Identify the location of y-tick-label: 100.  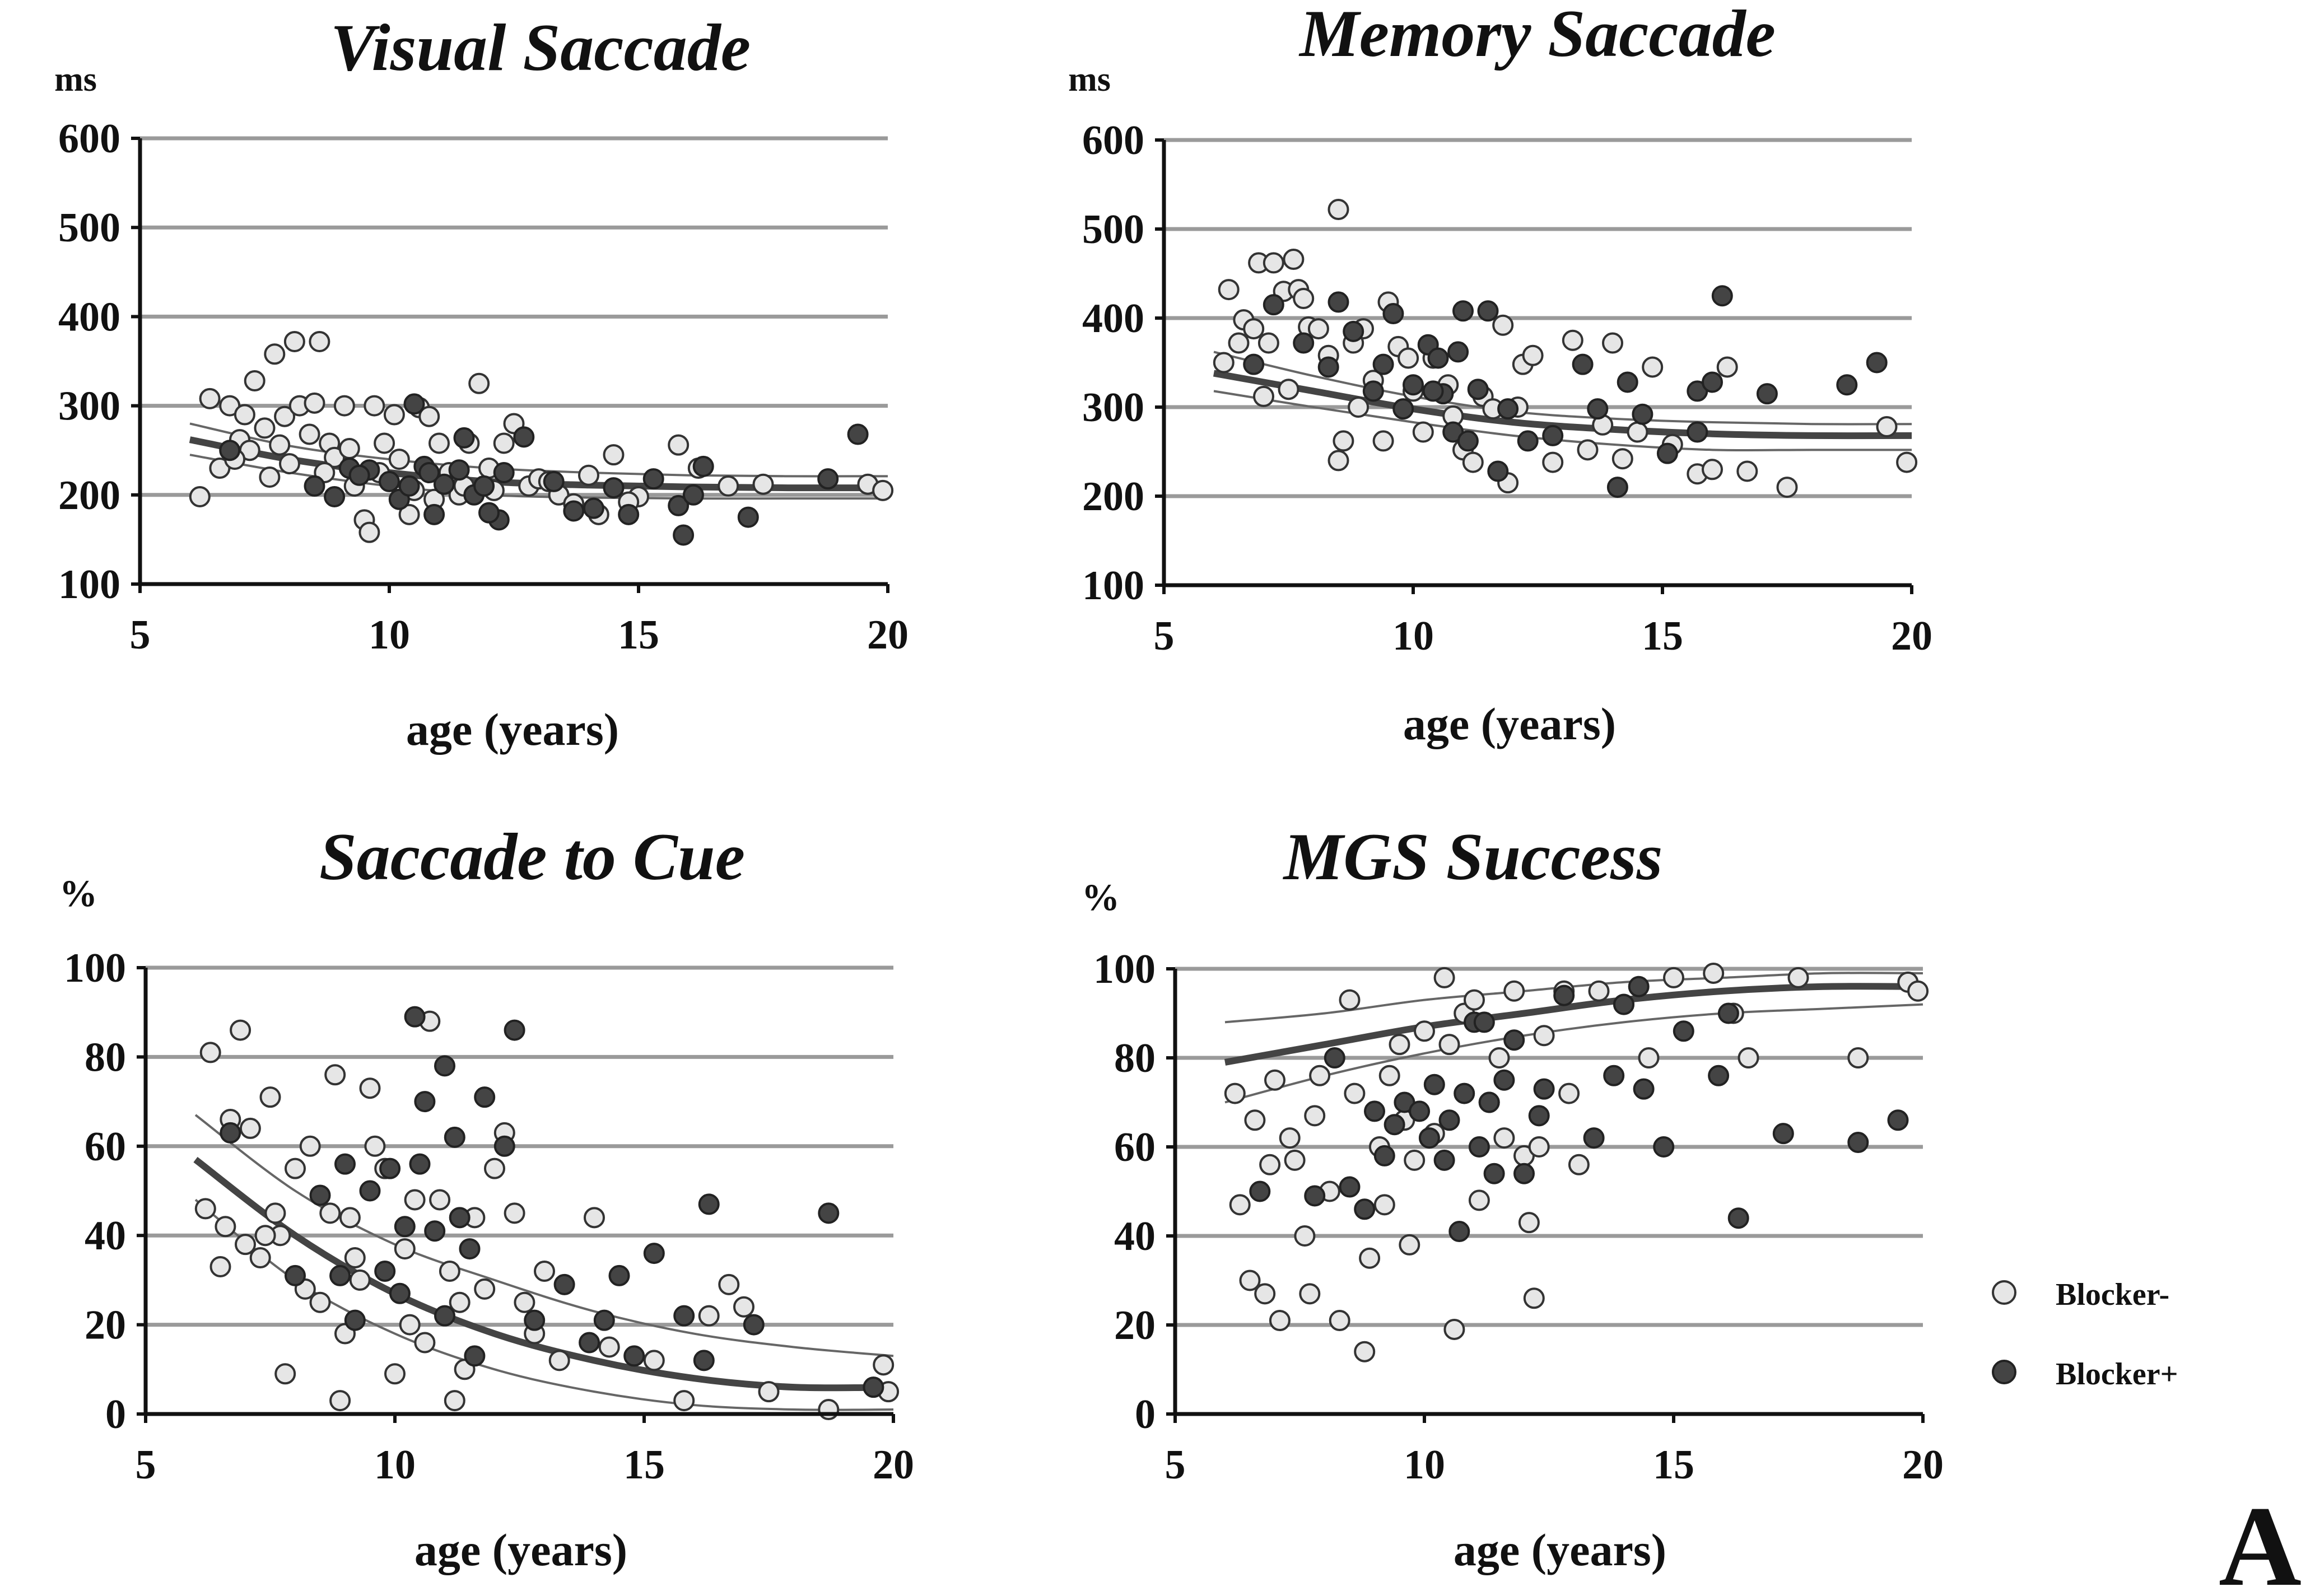
(89, 585).